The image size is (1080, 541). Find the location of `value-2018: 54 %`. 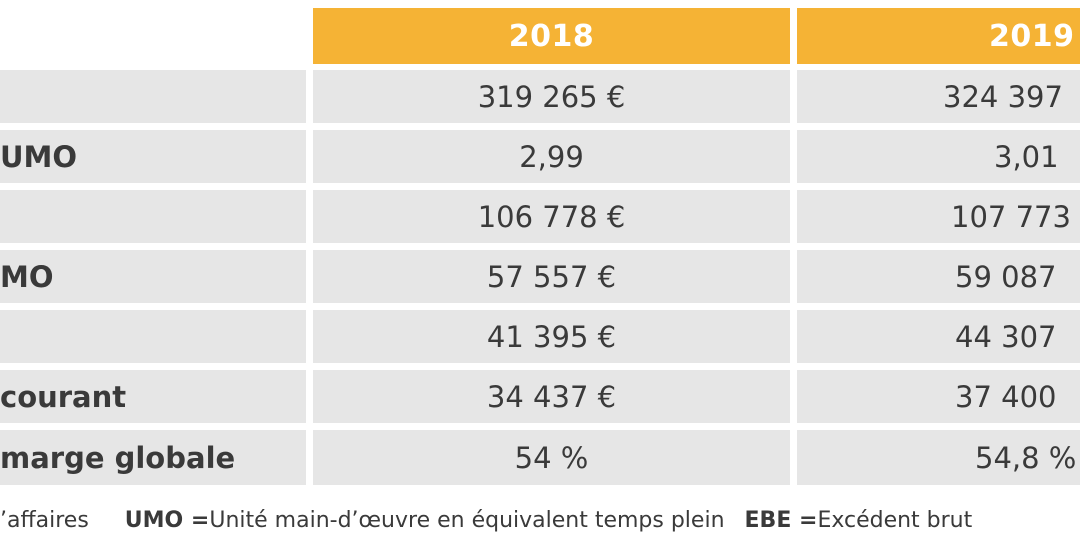

value-2018: 54 % is located at coordinates (551, 457).